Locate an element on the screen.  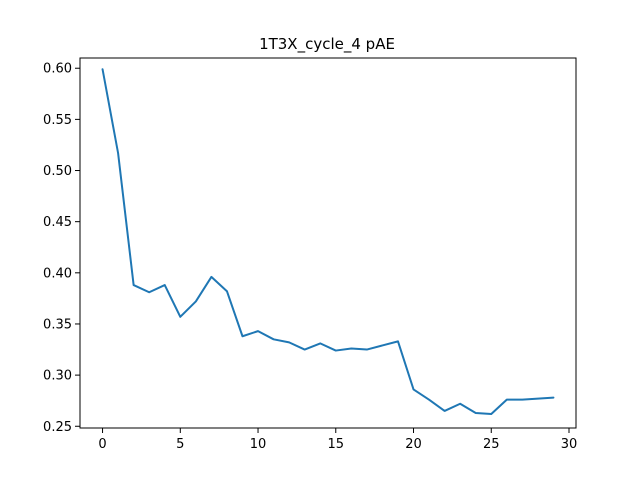
y-tick-label: 0.30 is located at coordinates (57, 376).